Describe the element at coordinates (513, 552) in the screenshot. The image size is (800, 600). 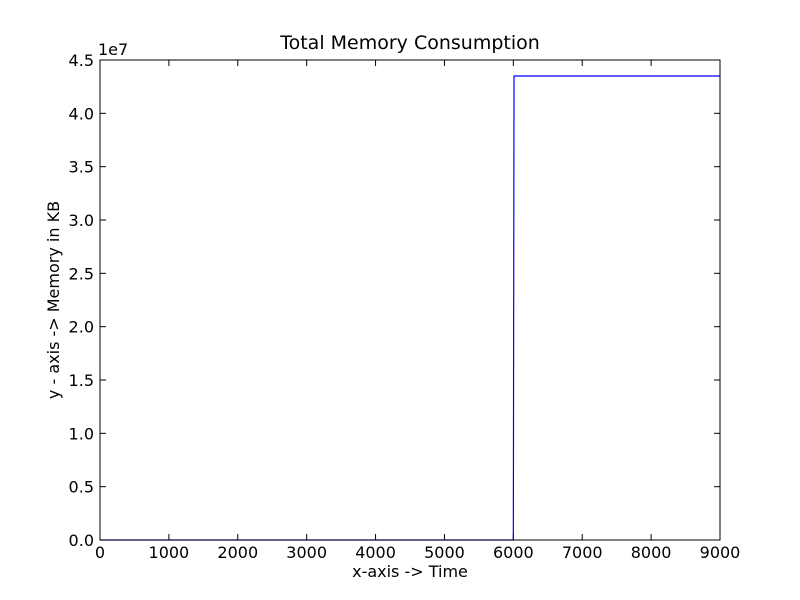
I see `x-tick-label: 6000` at that location.